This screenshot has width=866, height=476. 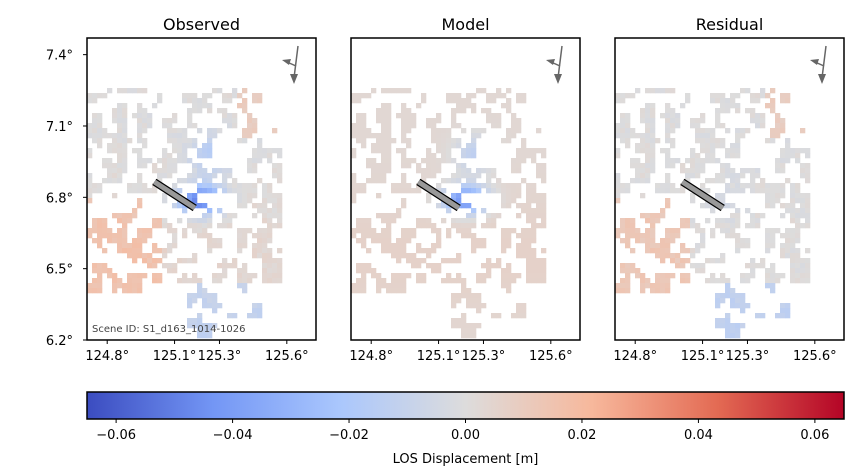 I want to click on colorbar-tick-label: 0.04, so click(x=698, y=435).